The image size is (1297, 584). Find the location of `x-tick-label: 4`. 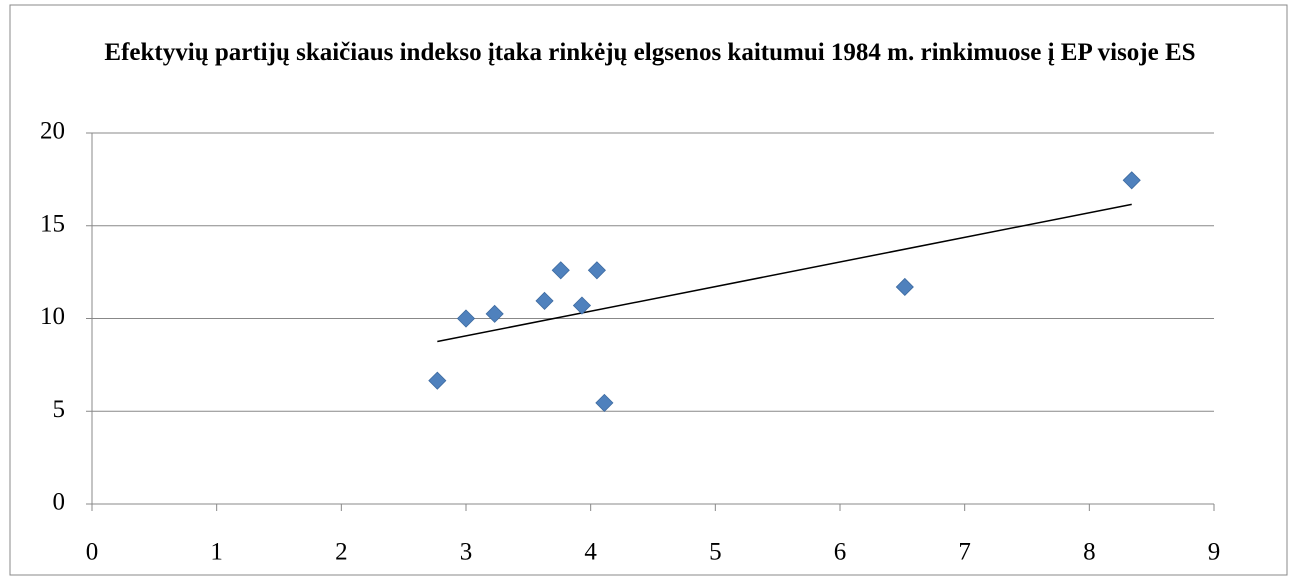

x-tick-label: 4 is located at coordinates (590, 552).